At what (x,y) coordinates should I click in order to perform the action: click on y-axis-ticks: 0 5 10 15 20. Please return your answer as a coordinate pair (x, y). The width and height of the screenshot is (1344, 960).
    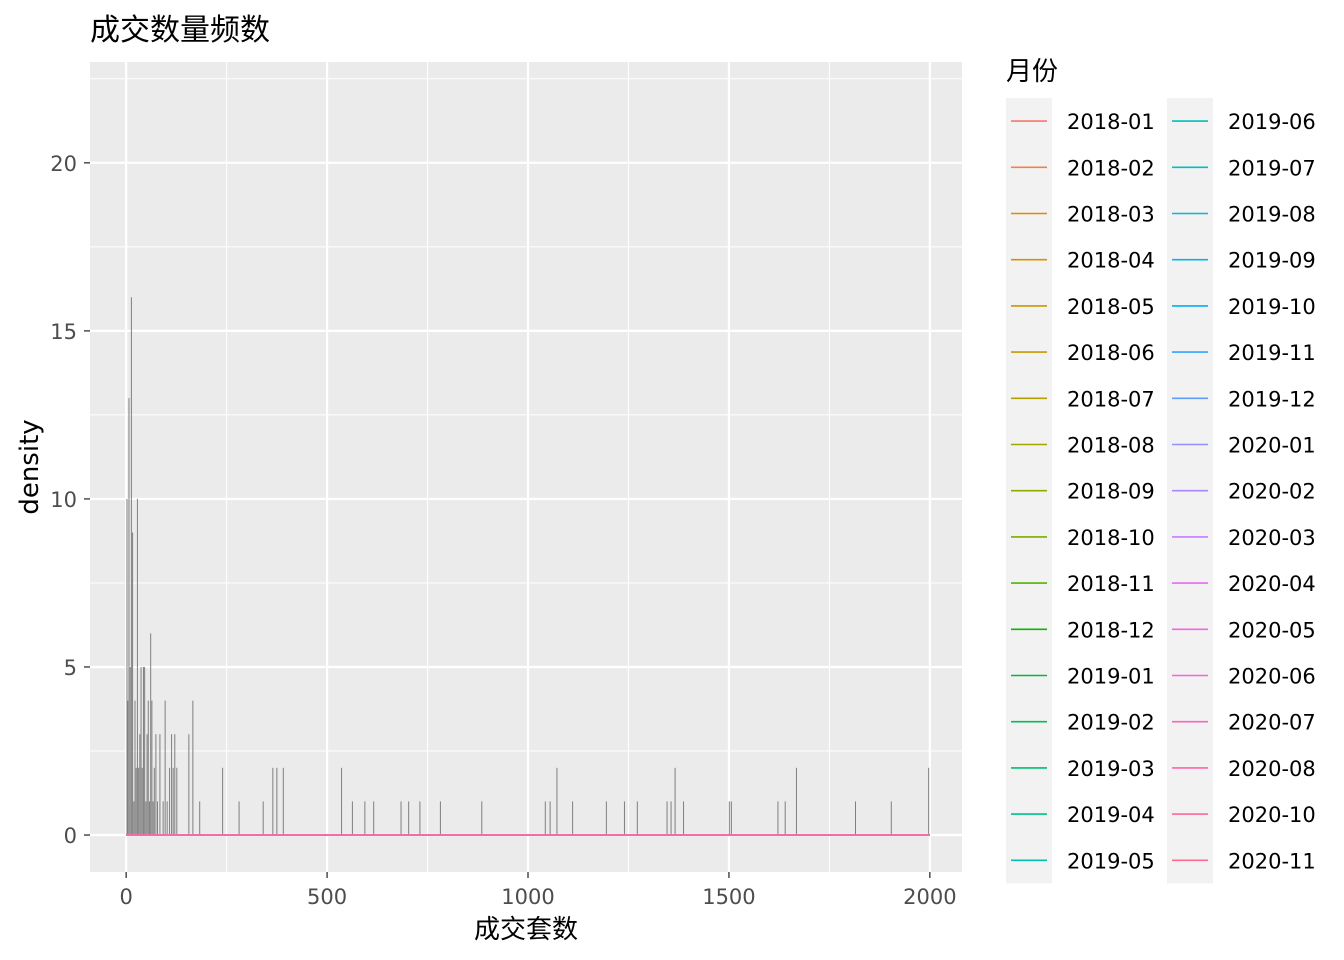
    Looking at the image, I should click on (70, 500).